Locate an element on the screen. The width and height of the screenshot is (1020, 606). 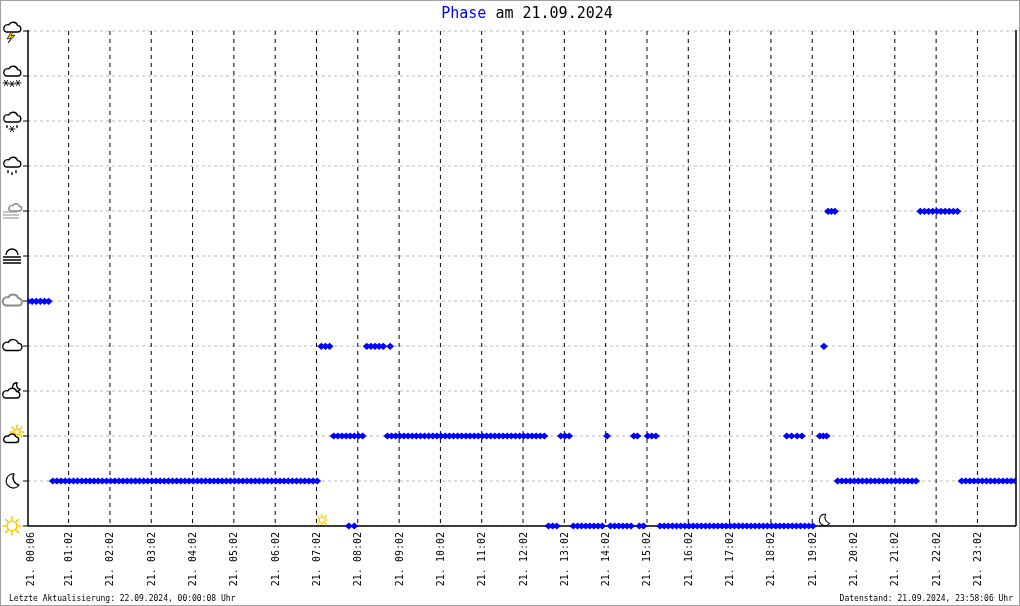
x-tick-label: 21. 07:02 is located at coordinates (316, 559).